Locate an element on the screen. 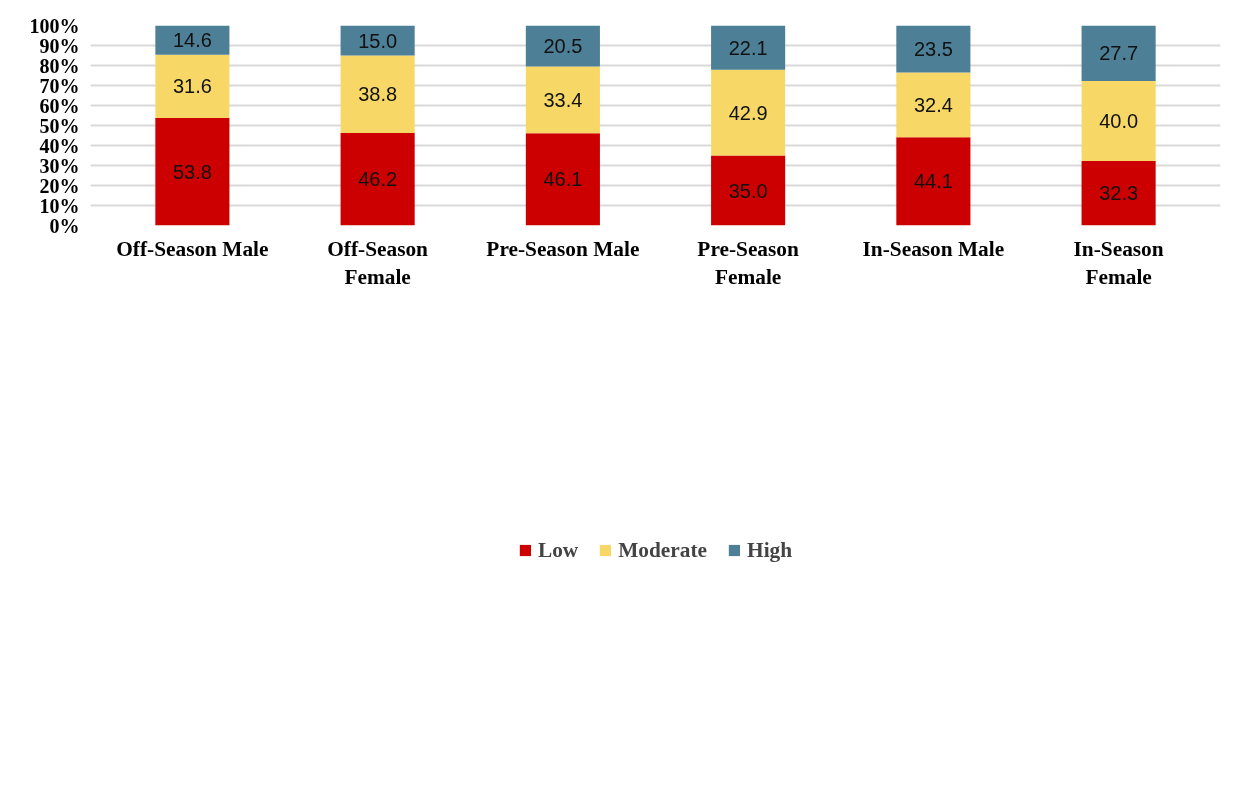 The width and height of the screenshot is (1245, 805). data-label: 38.8 is located at coordinates (378, 94).